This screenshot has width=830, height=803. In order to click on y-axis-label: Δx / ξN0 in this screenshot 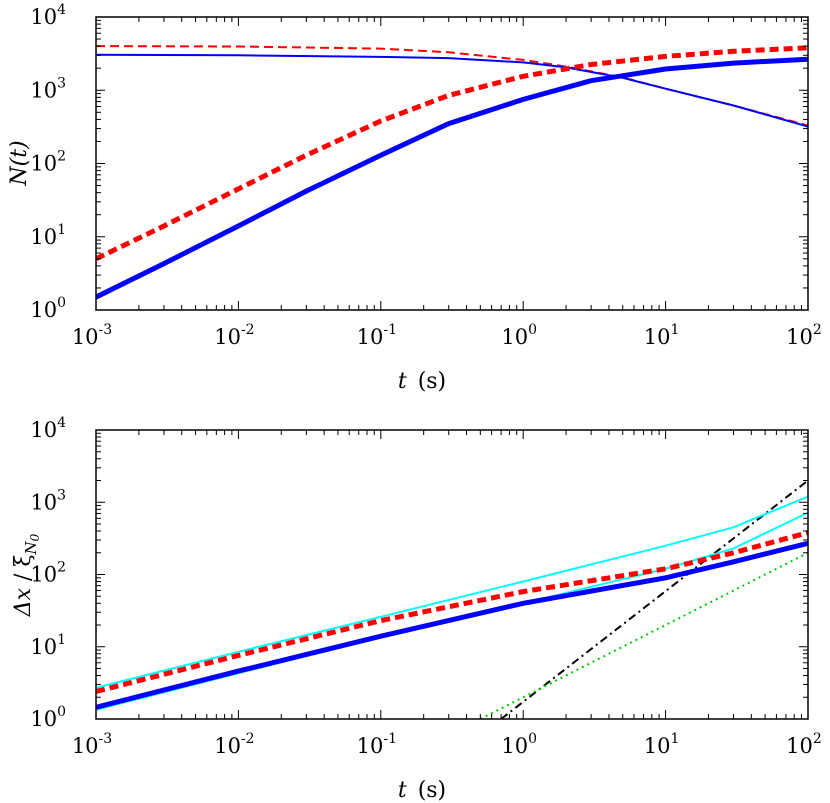, I will do `click(26, 575)`.